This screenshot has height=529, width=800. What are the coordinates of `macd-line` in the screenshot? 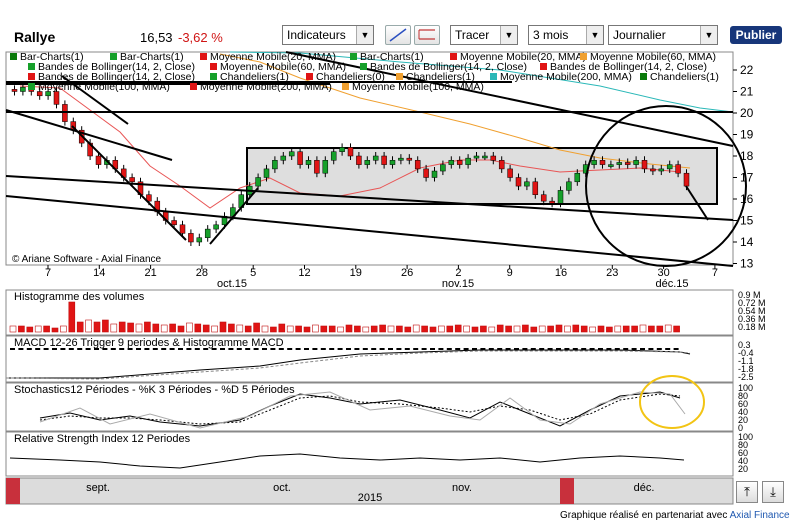 It's located at (348, 364).